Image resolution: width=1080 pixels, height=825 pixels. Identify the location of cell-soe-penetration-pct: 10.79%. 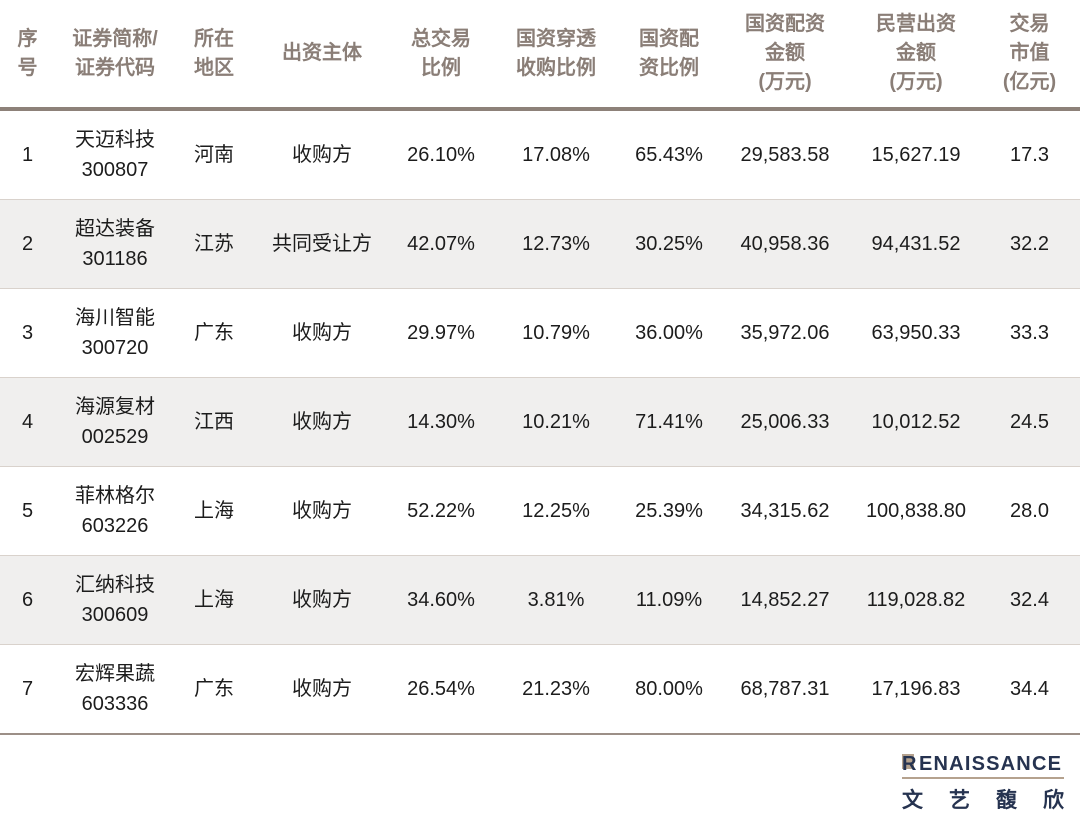
(556, 333).